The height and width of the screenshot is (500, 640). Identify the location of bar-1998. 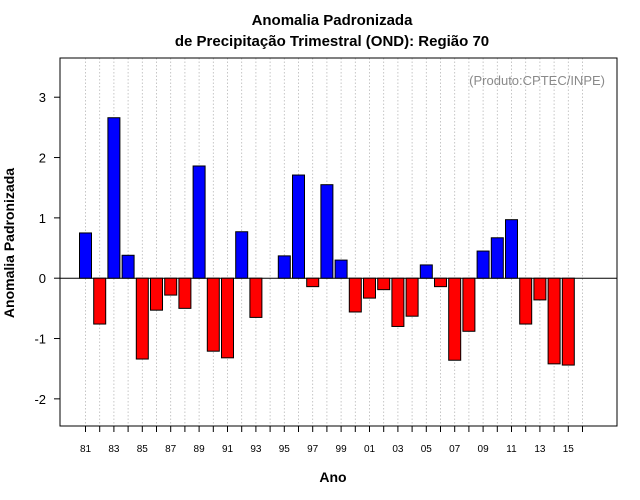
(327, 231).